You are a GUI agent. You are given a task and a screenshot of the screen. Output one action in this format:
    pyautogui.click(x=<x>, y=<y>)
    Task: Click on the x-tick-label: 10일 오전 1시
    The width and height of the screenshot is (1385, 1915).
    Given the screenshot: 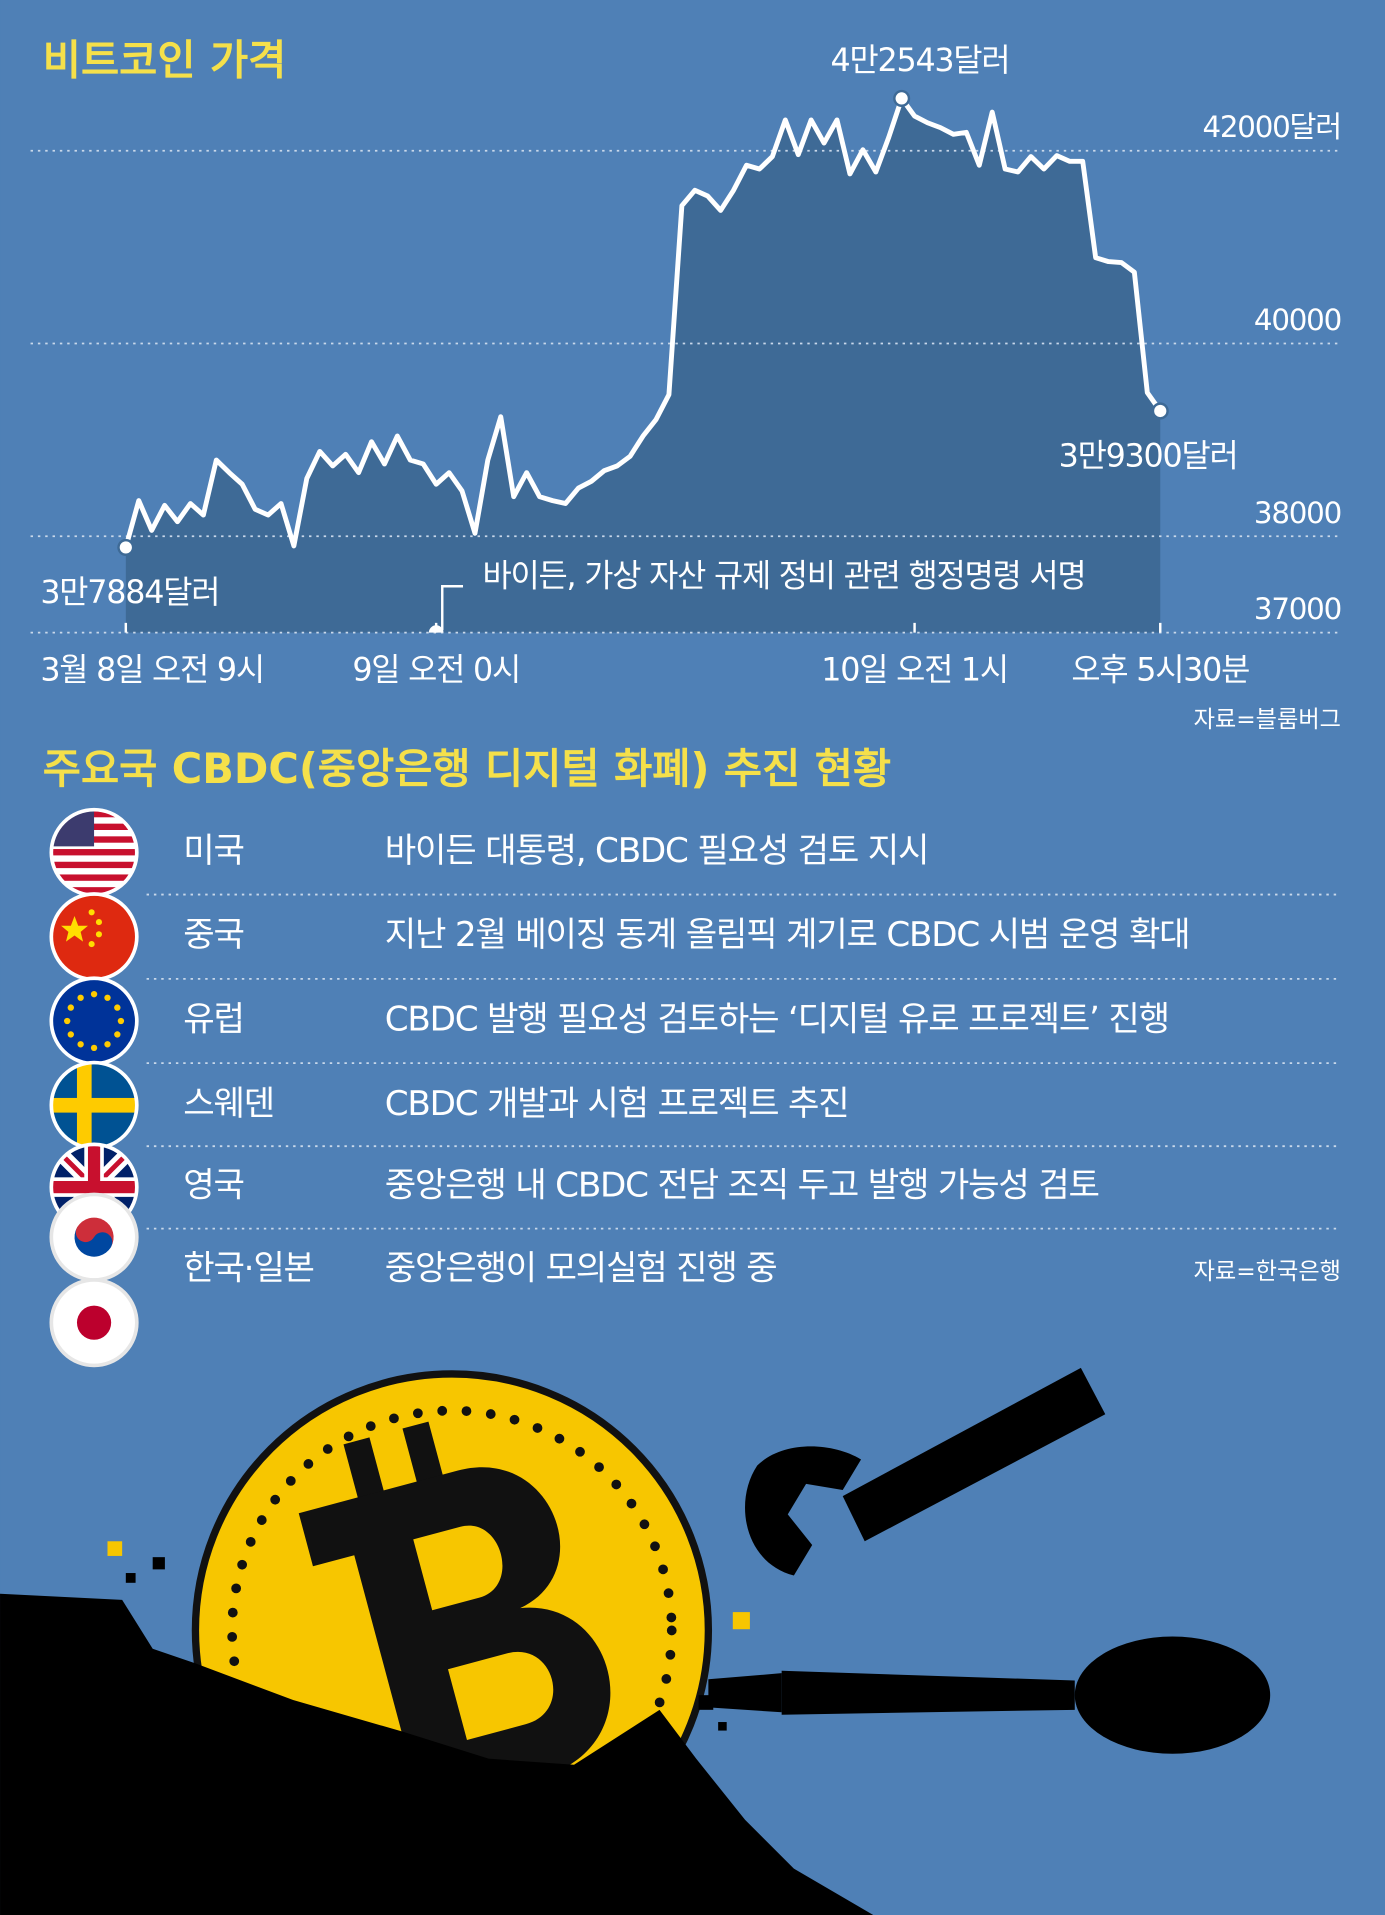 What is the action you would take?
    pyautogui.click(x=914, y=671)
    